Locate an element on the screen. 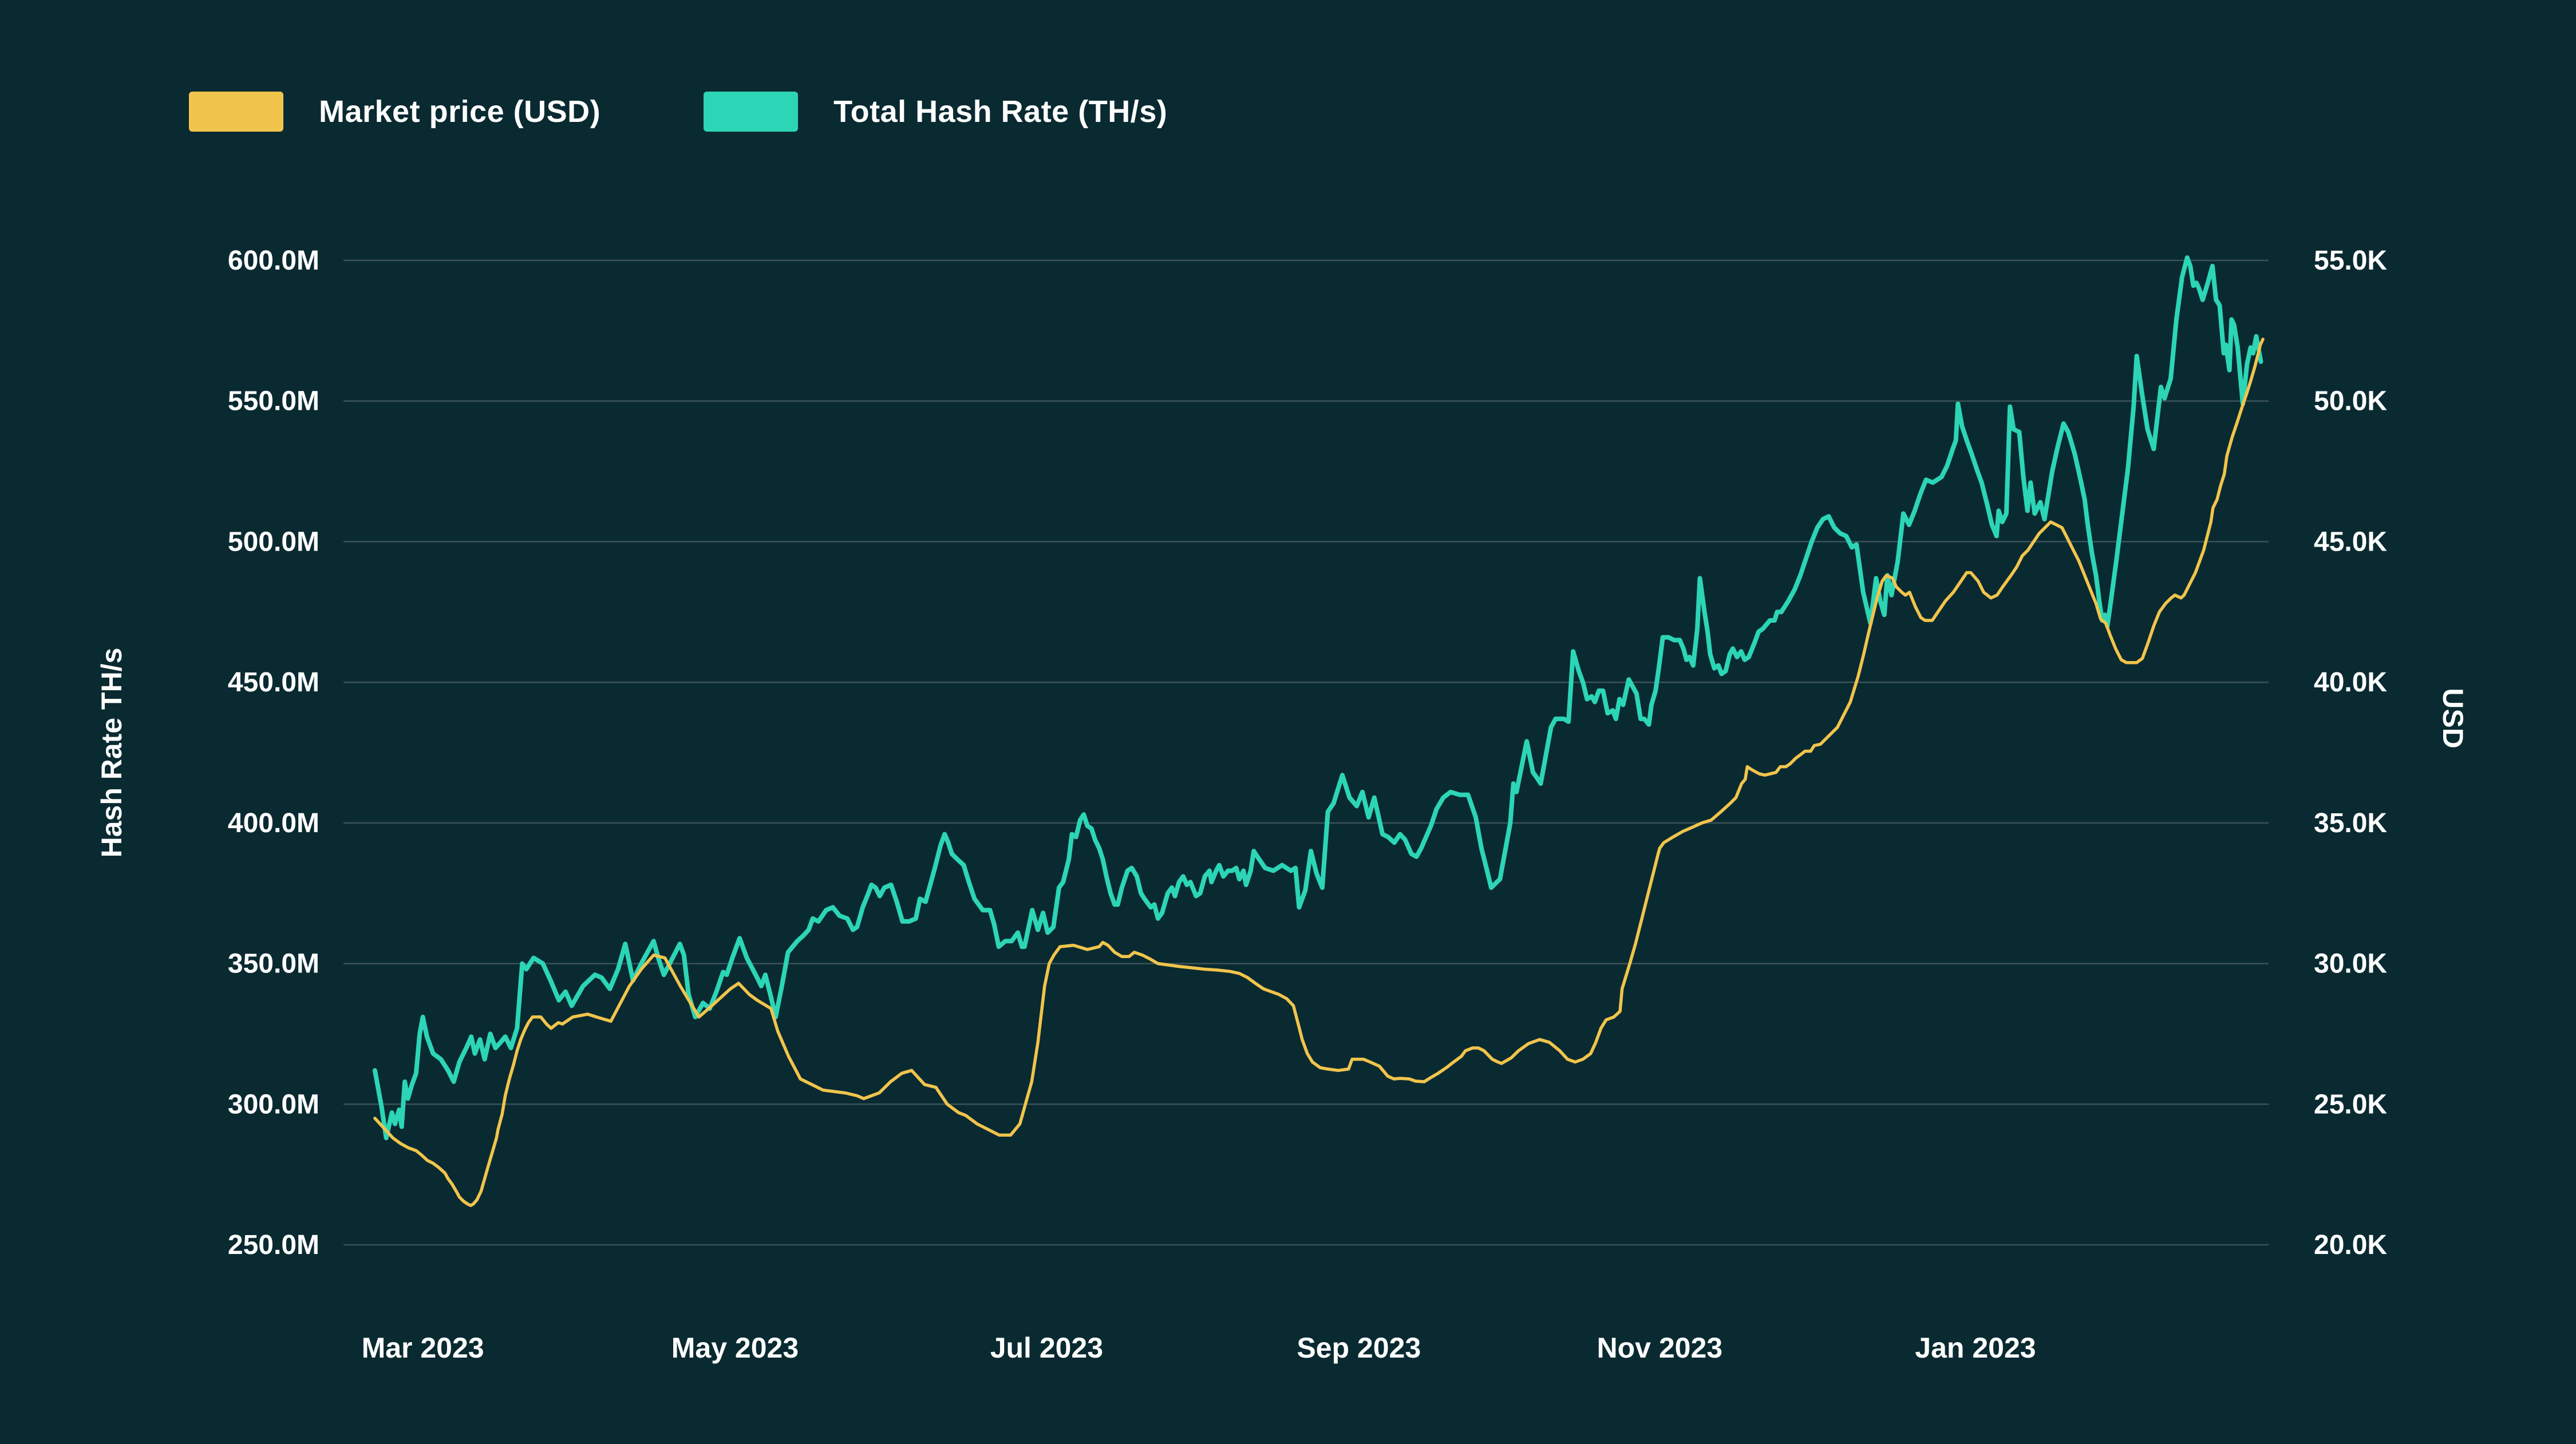 This screenshot has width=2576, height=1444. right-axis-tick-labels: 55.0K 50.0K 45.0K 40.0K 35.0K 30.0K 25.0K 20.0K is located at coordinates (2350, 753).